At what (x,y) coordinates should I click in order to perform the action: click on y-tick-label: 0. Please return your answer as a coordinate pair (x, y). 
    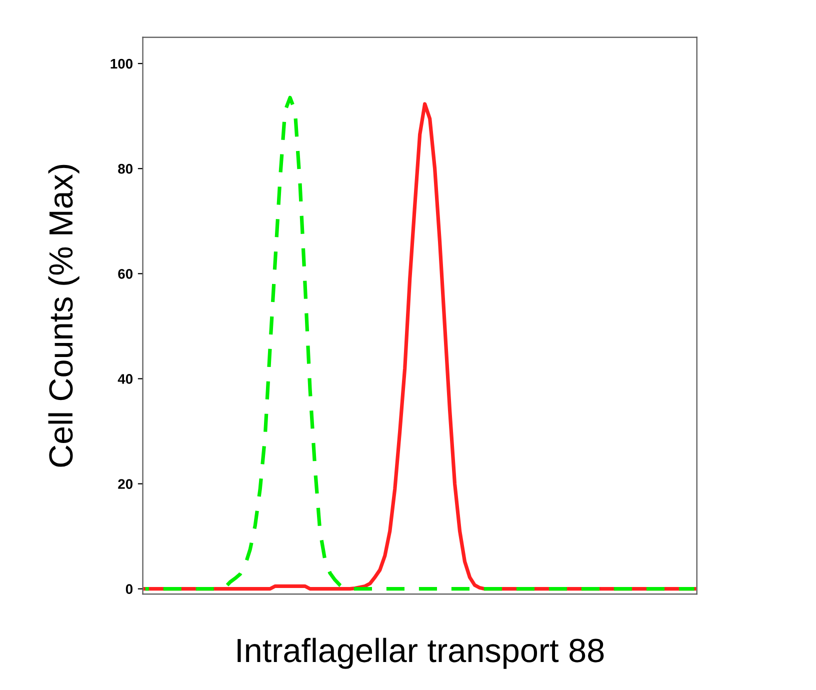
    Looking at the image, I should click on (129, 589).